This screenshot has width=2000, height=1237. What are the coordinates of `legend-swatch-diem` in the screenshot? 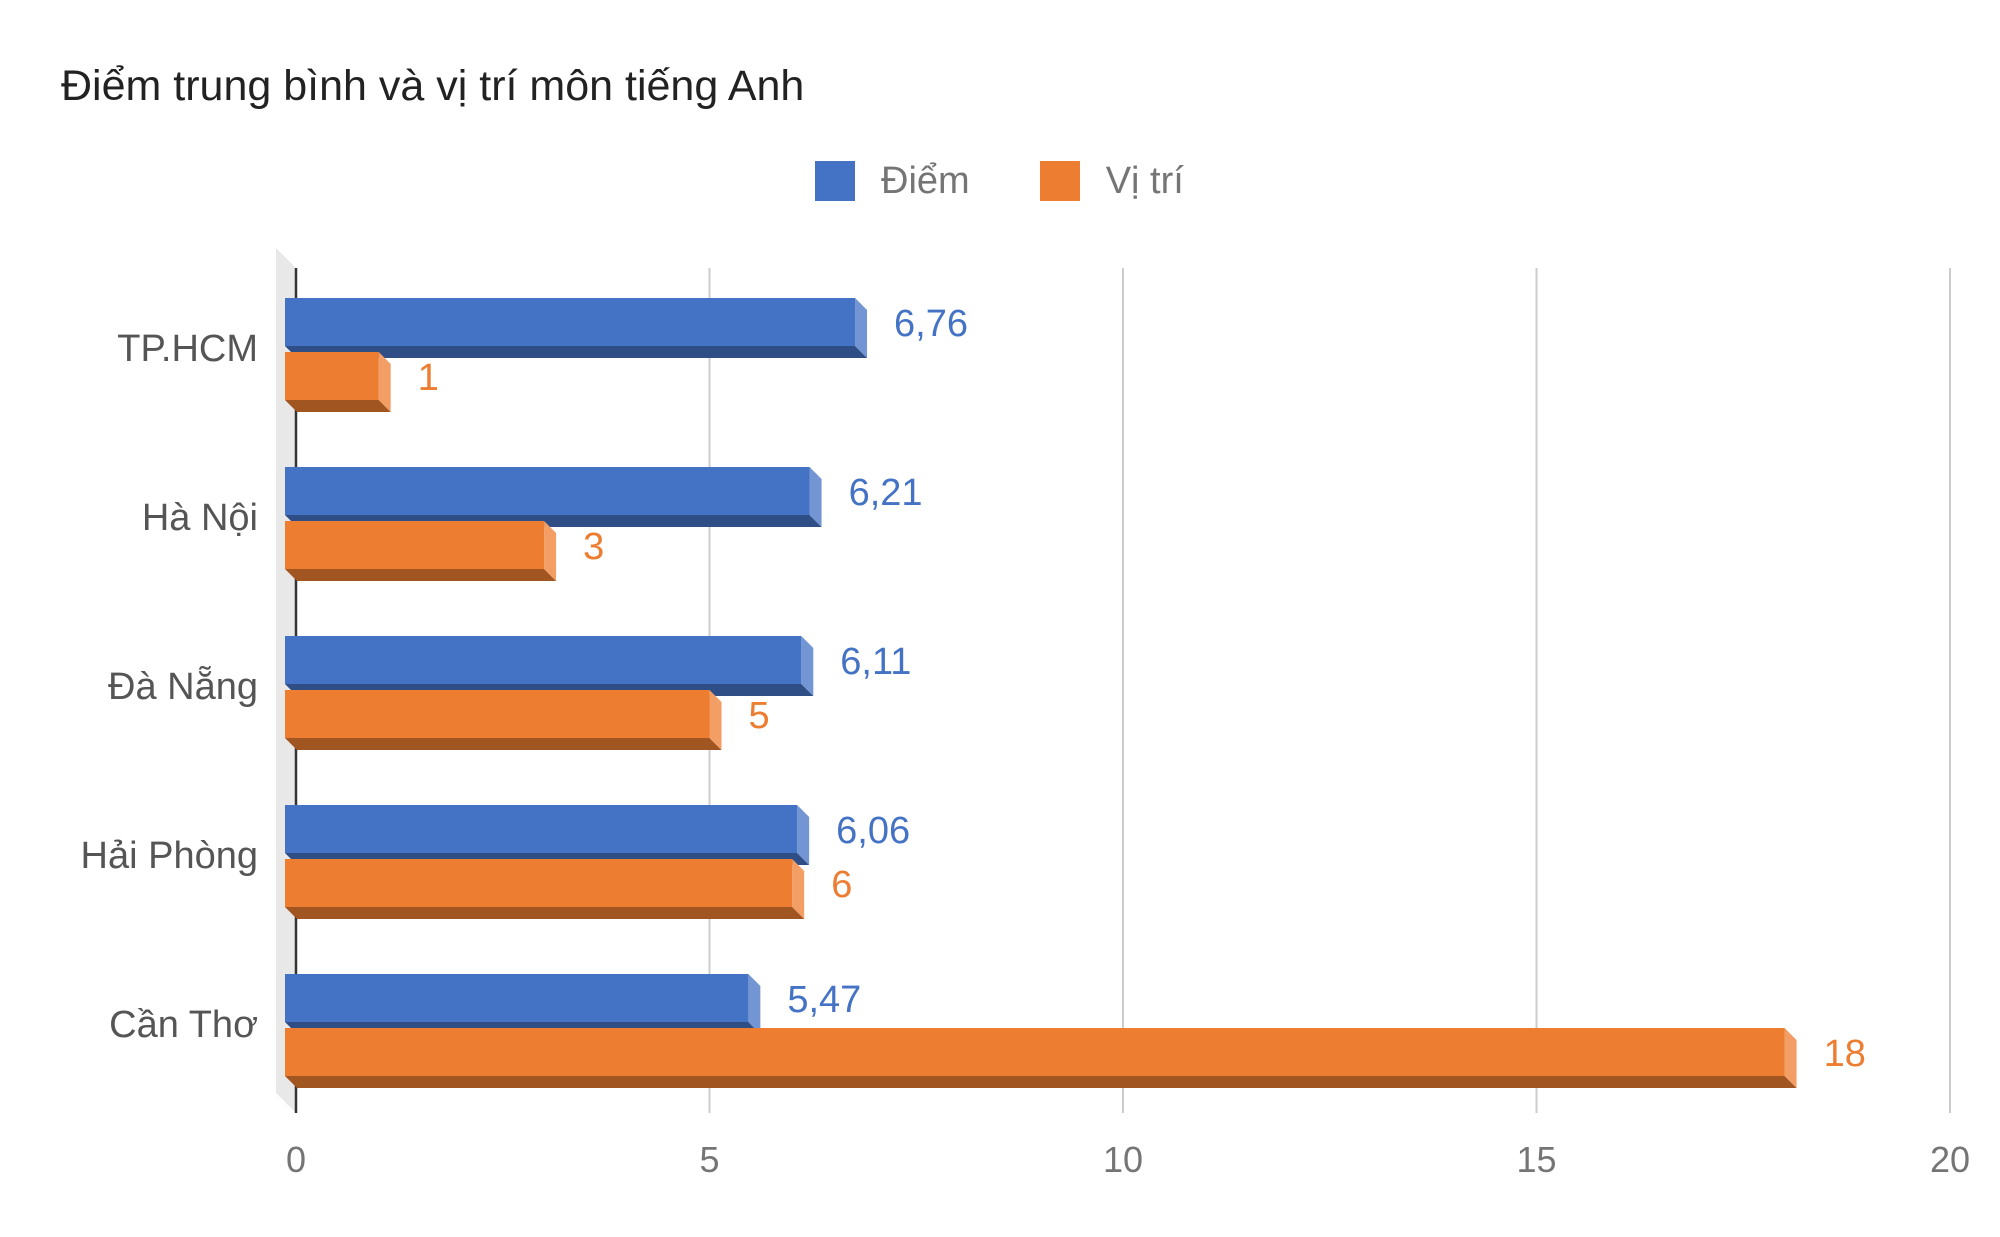 It's located at (835, 181).